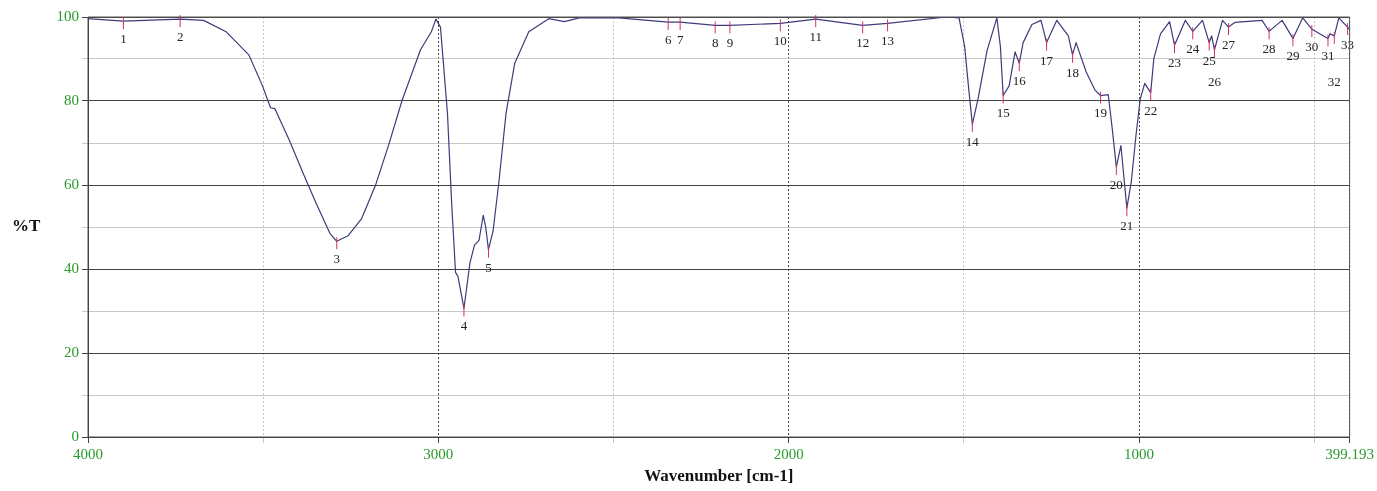 The width and height of the screenshot is (1377, 491). I want to click on y-tick-label: 60, so click(71, 183).